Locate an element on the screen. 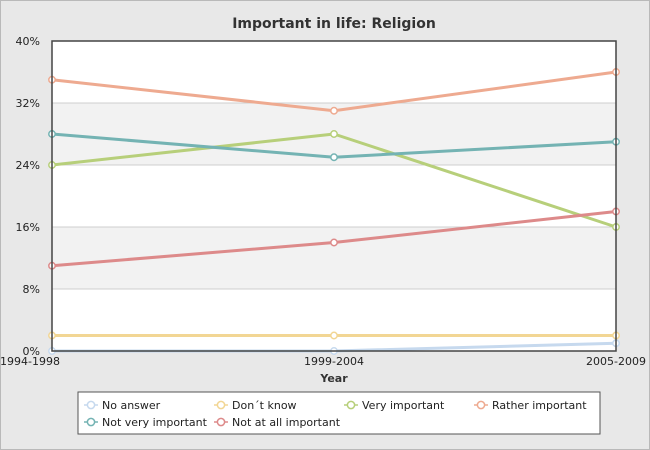 This screenshot has height=450, width=650. x-tick-label: 1994-1998 is located at coordinates (30, 361).